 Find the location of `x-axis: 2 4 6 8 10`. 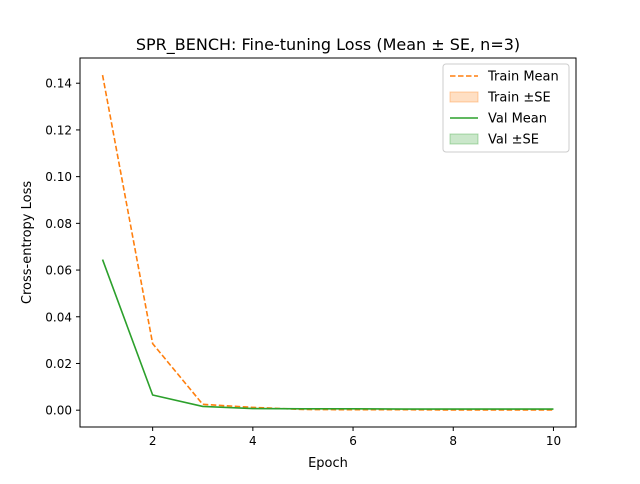

x-axis: 2 4 6 8 10 is located at coordinates (355, 437).